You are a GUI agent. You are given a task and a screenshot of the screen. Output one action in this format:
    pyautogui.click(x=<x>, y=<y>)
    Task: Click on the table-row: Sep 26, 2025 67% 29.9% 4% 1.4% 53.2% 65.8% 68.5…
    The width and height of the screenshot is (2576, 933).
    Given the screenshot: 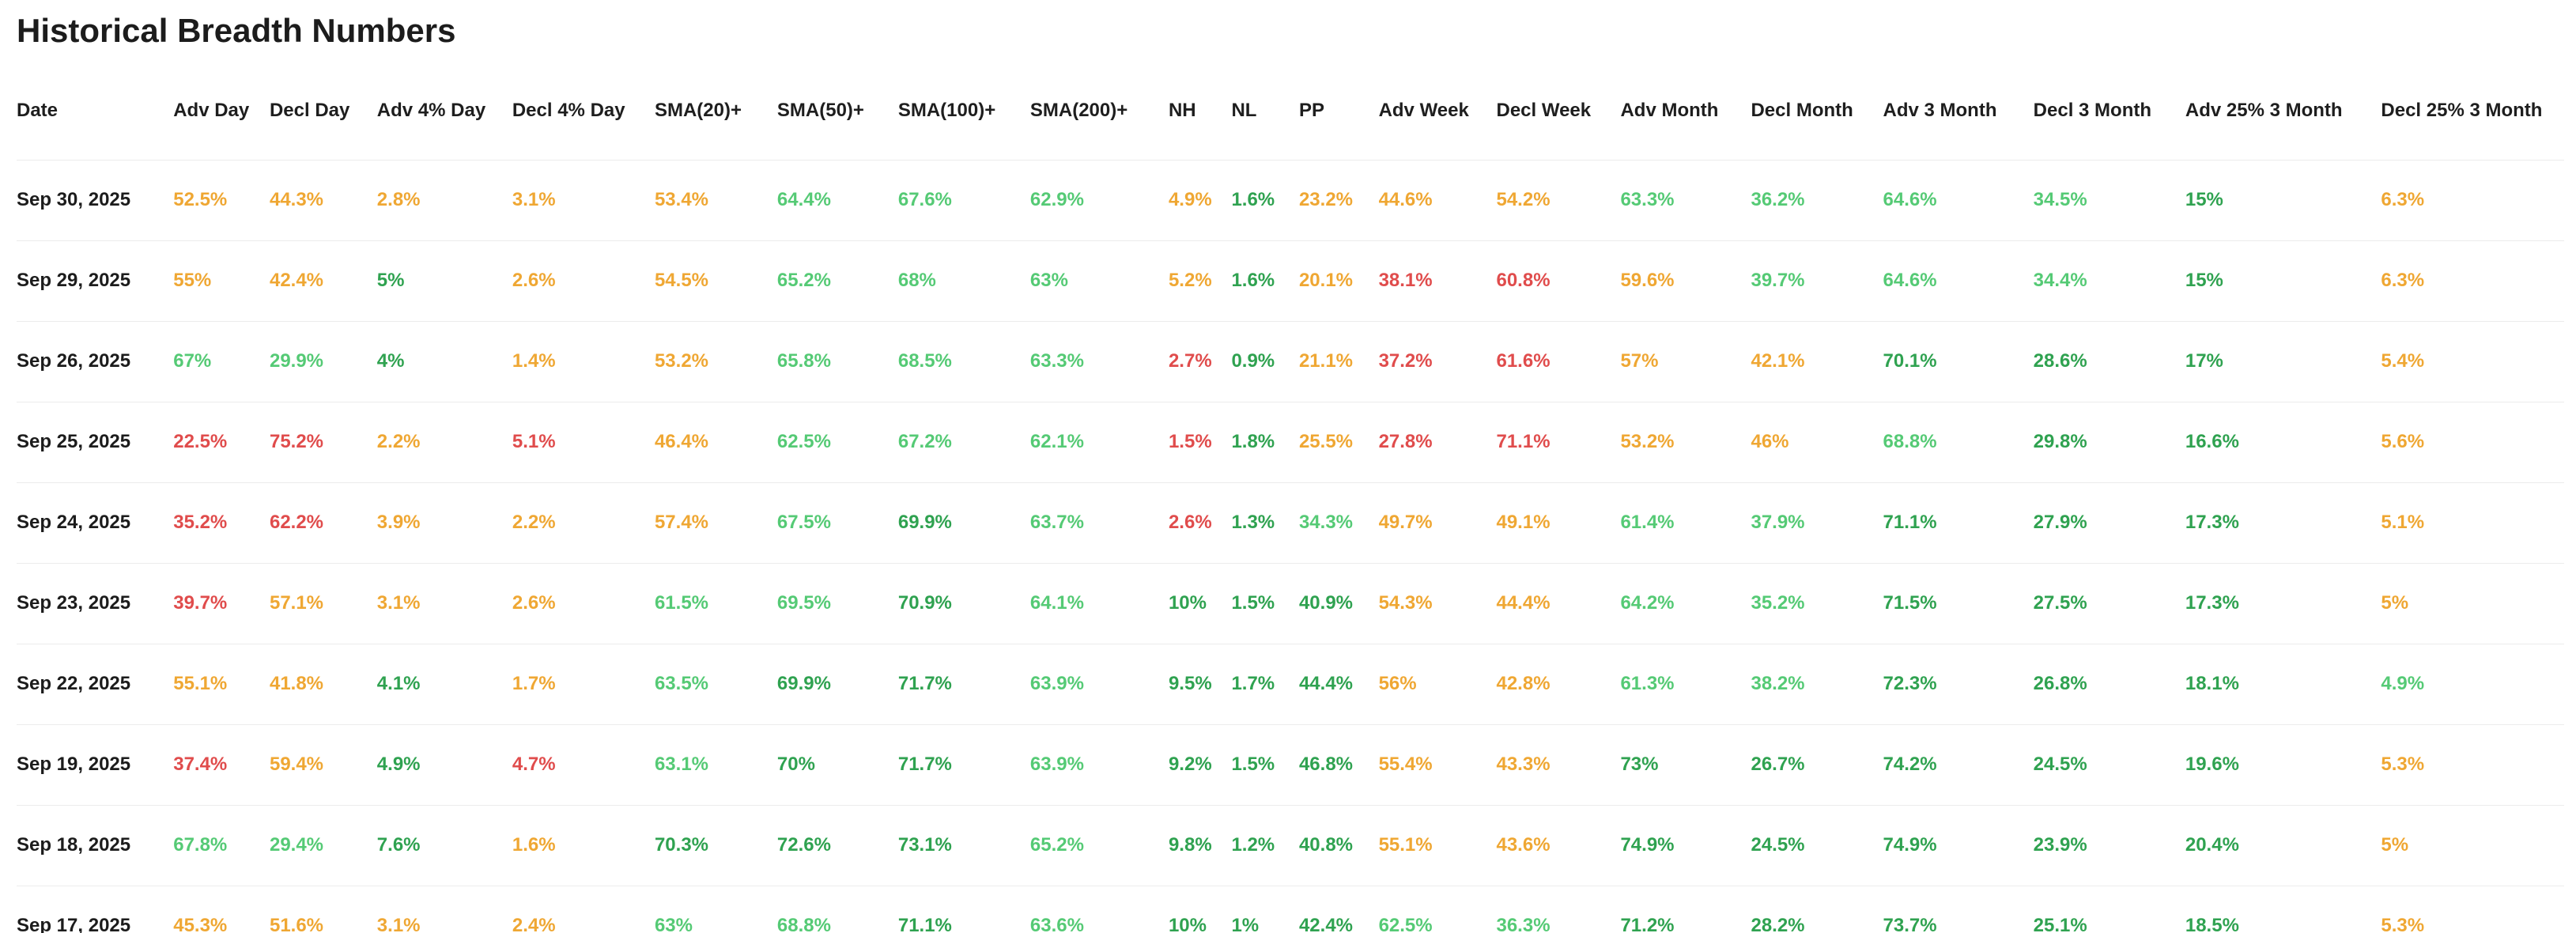 What is the action you would take?
    pyautogui.click(x=1290, y=362)
    